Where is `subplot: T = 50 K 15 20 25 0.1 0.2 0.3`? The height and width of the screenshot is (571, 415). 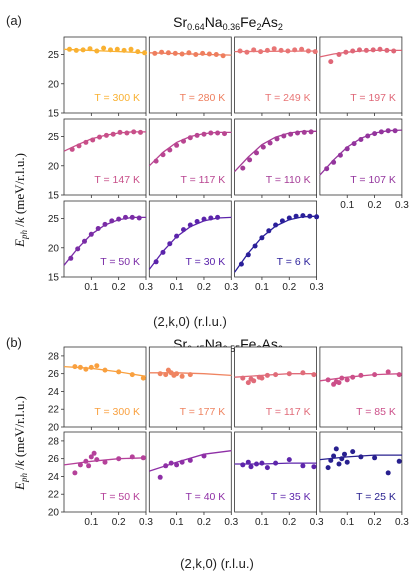
subplot: T = 50 K 15 20 25 0.1 0.2 0.3 is located at coordinates (100, 246).